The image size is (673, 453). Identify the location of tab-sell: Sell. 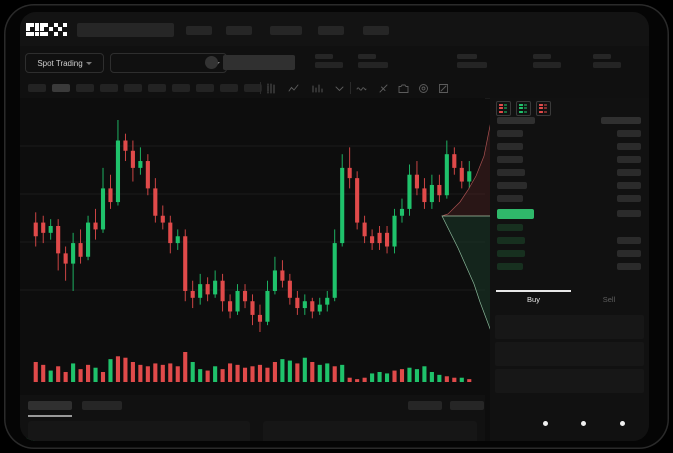
(609, 299).